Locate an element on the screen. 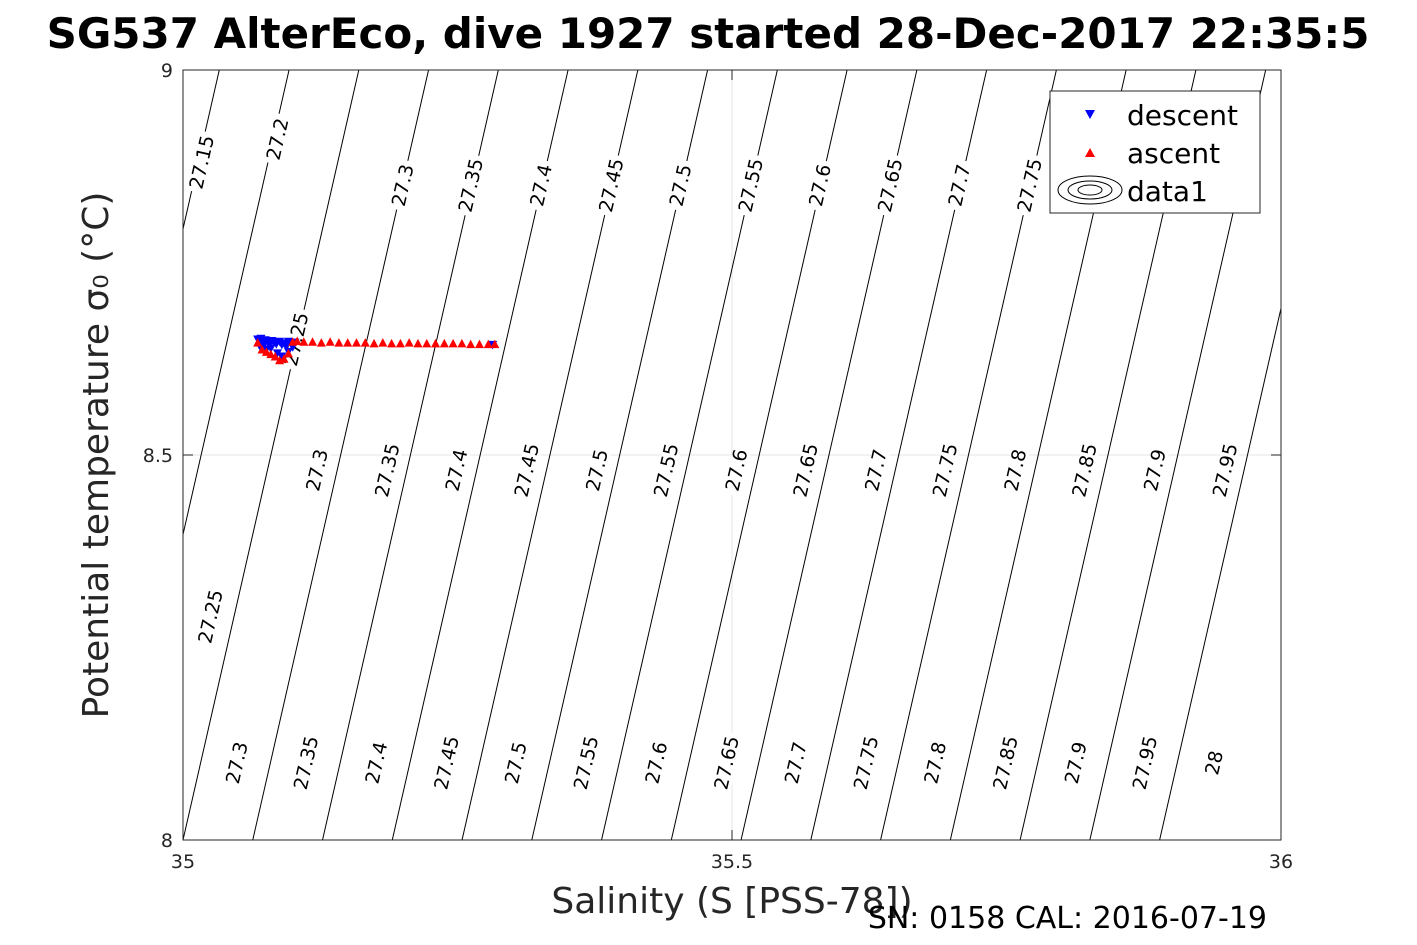 Image resolution: width=1417 pixels, height=945 pixels. isopycnal-27.25 is located at coordinates (236, 303).